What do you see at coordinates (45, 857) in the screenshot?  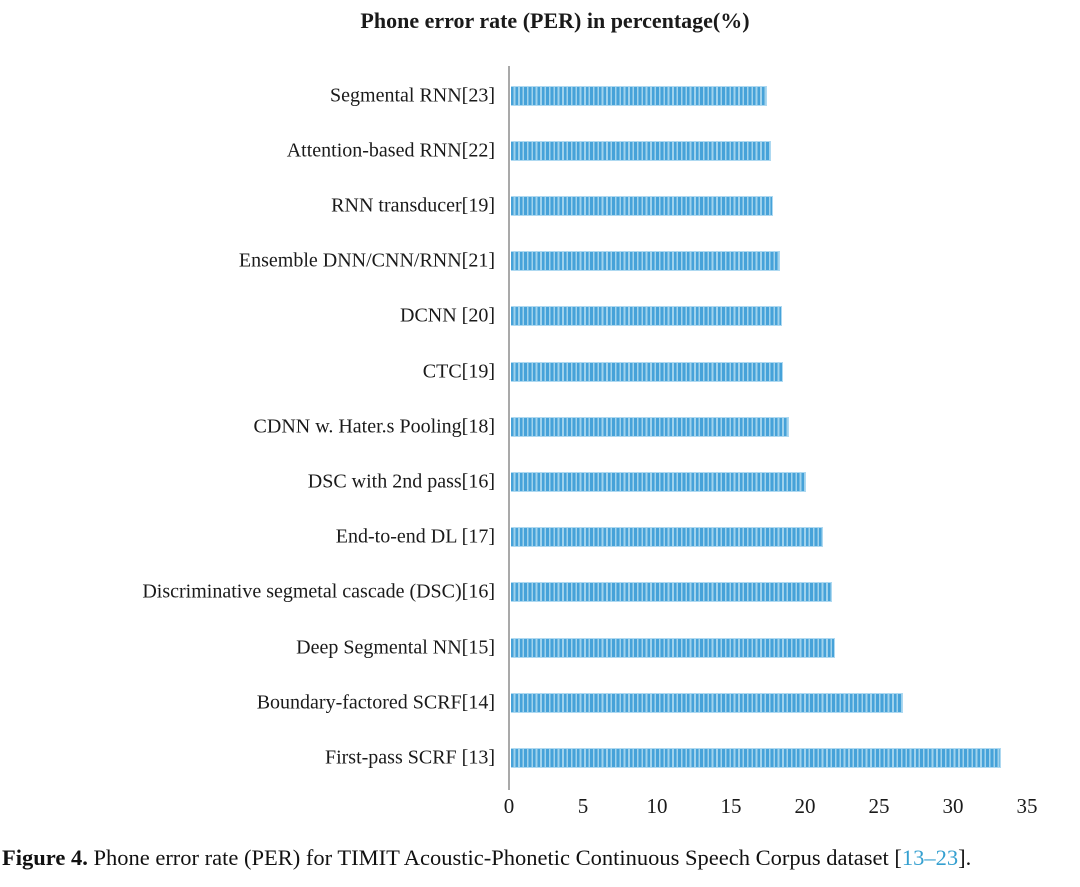 I see `figure-label: Figure 4.` at bounding box center [45, 857].